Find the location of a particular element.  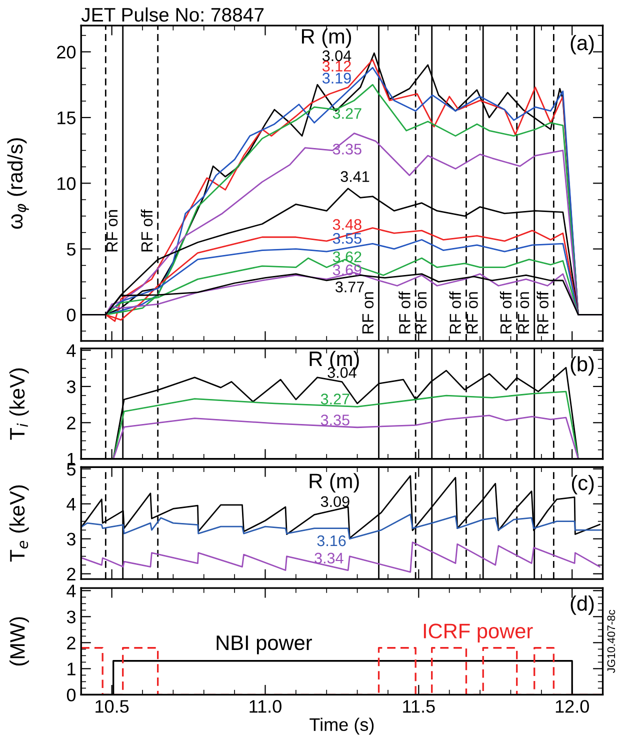

series-label: 3.62 is located at coordinates (347, 256).